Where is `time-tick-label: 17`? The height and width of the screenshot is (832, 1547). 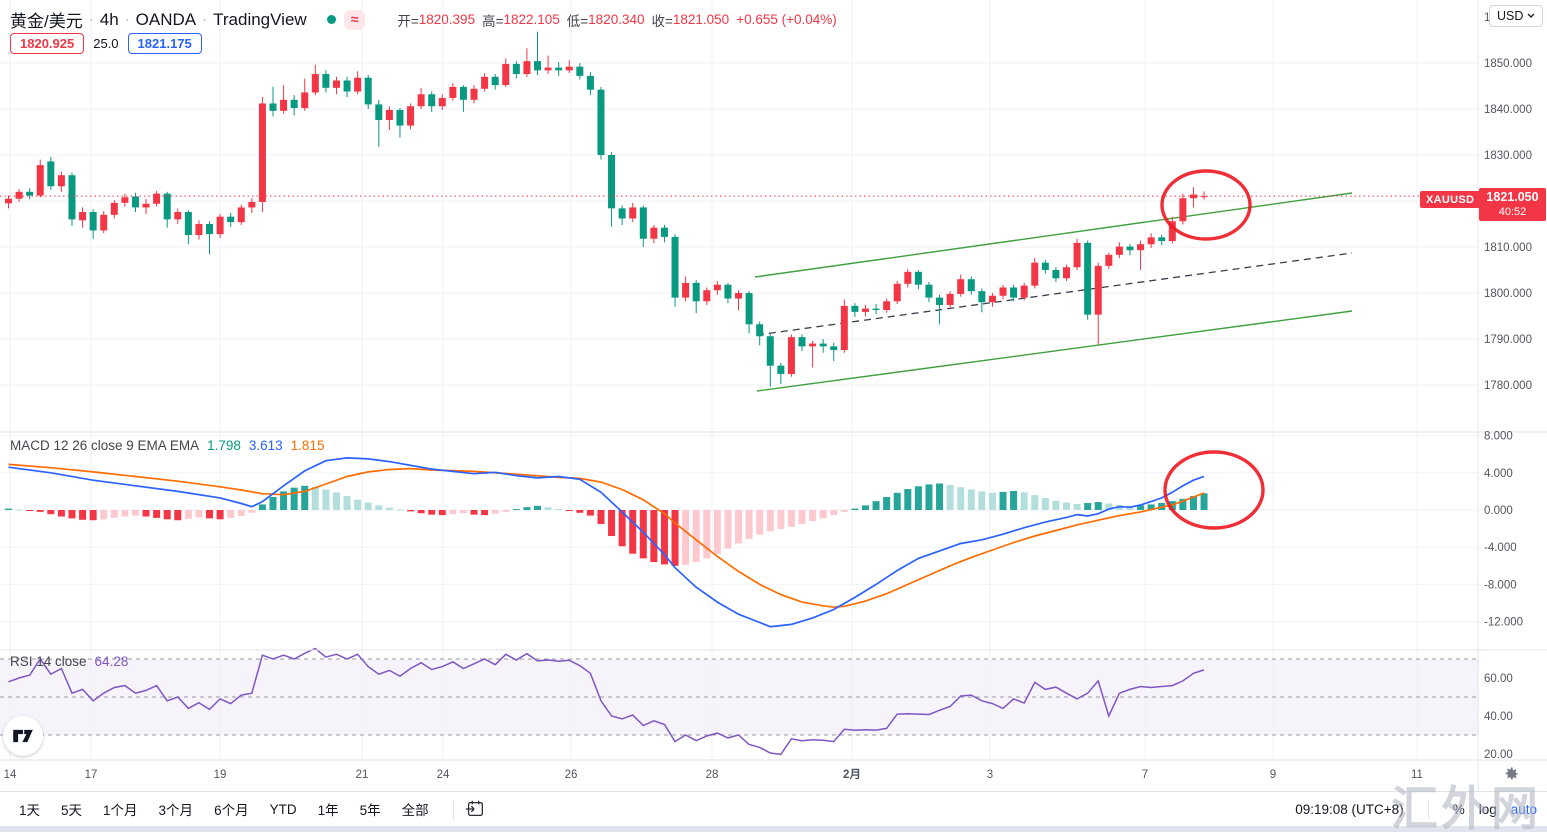
time-tick-label: 17 is located at coordinates (91, 775).